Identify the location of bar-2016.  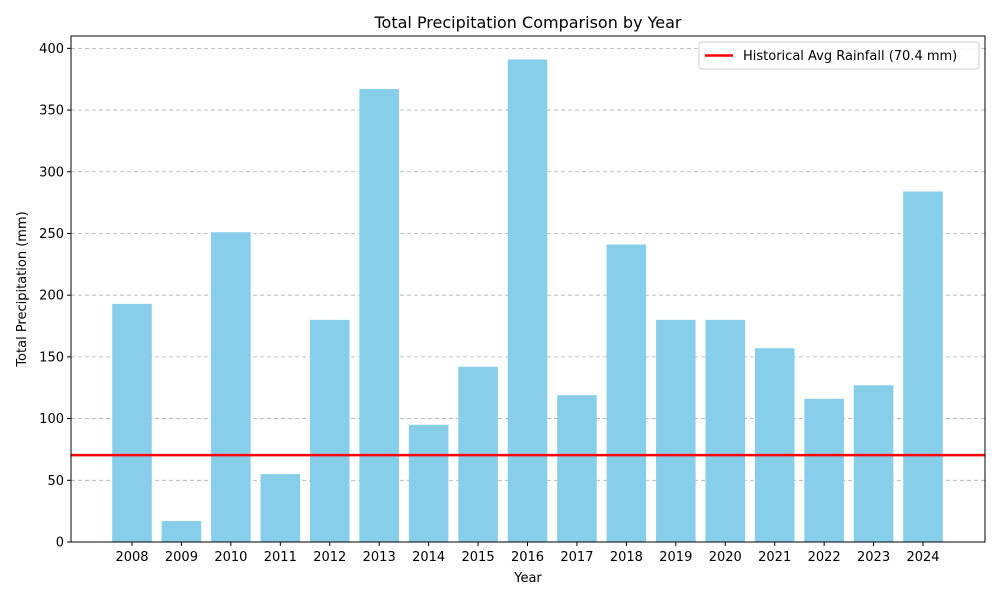
(527, 300).